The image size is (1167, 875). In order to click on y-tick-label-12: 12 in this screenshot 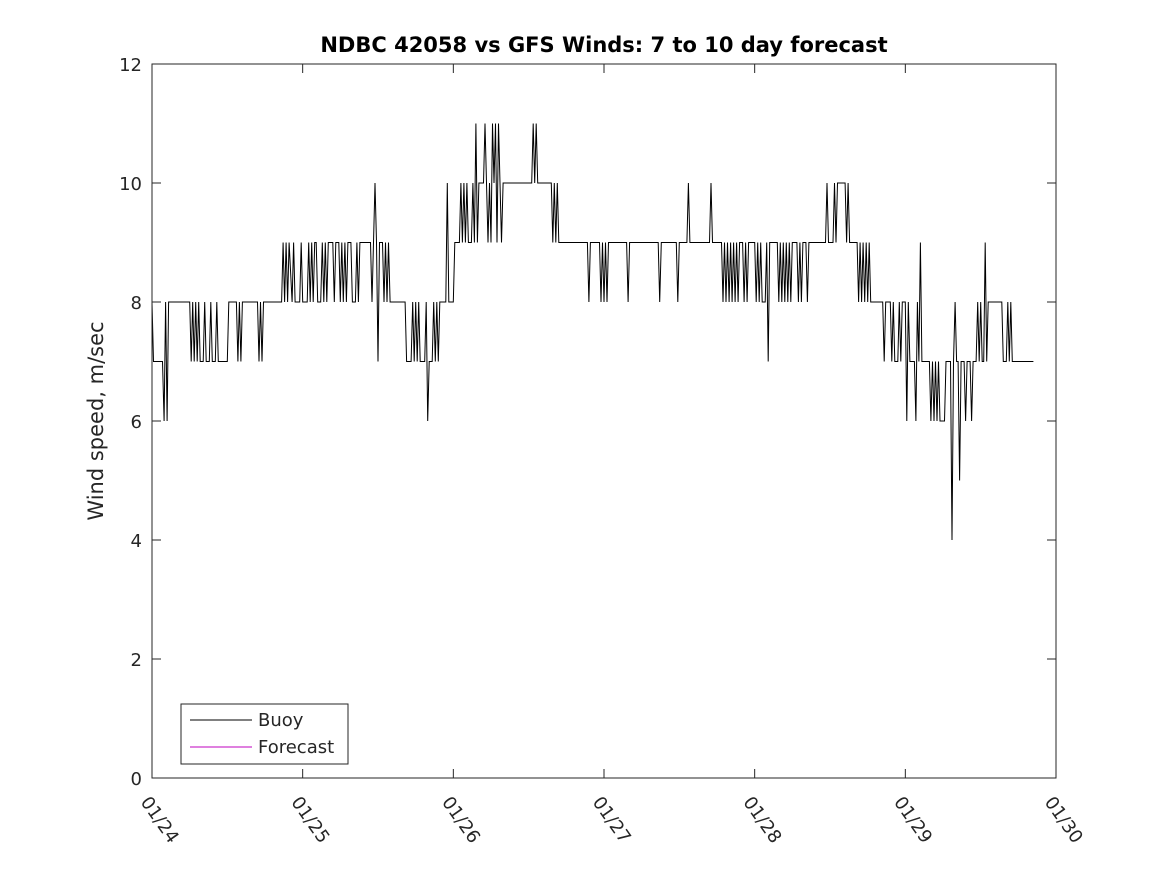, I will do `click(130, 65)`.